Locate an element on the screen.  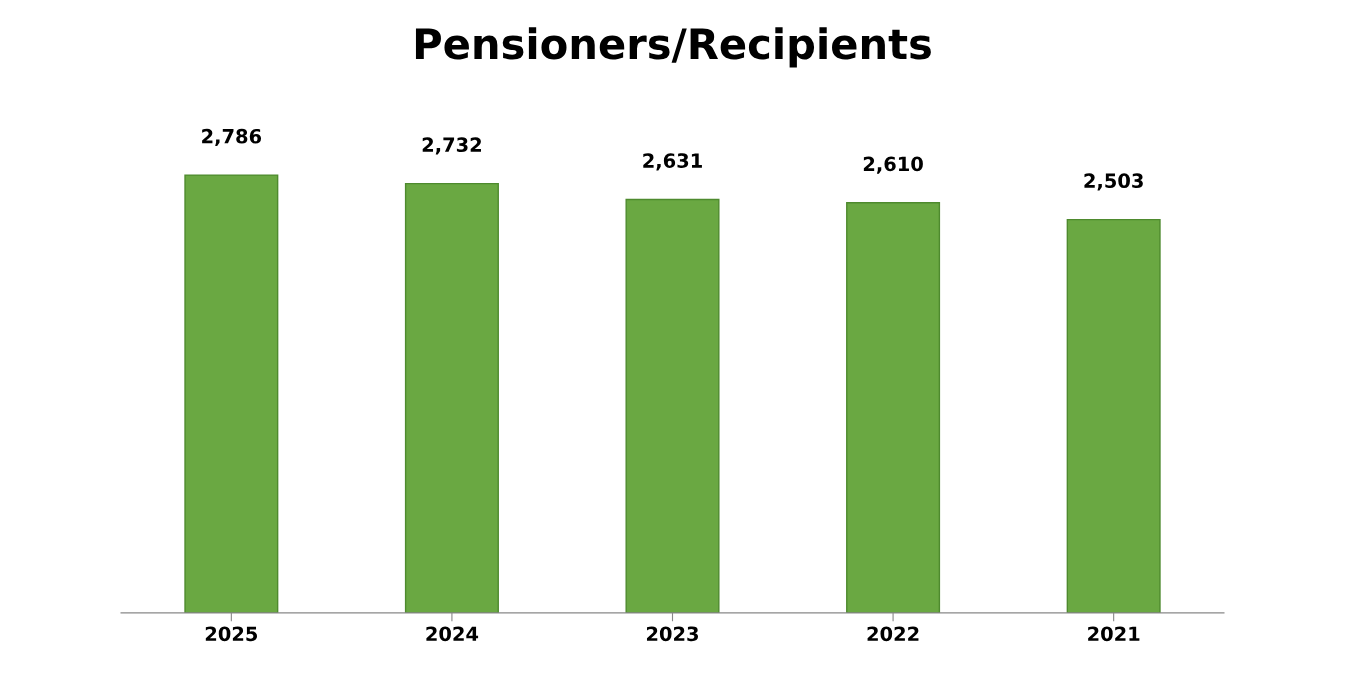
data-label: 2,631 is located at coordinates (672, 162).